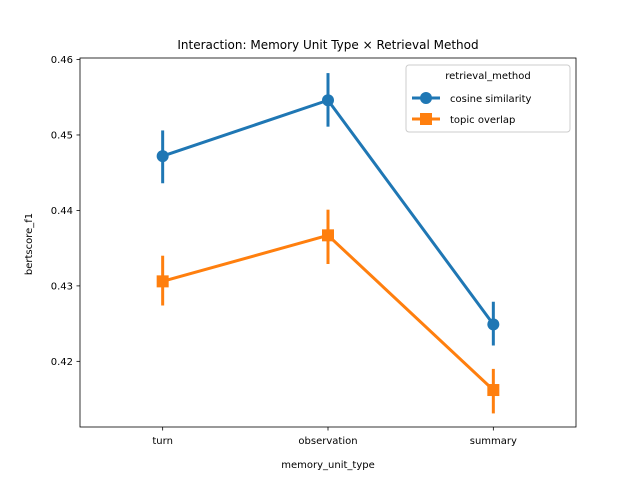  What do you see at coordinates (327, 441) in the screenshot?
I see `x-tick-label: observation` at bounding box center [327, 441].